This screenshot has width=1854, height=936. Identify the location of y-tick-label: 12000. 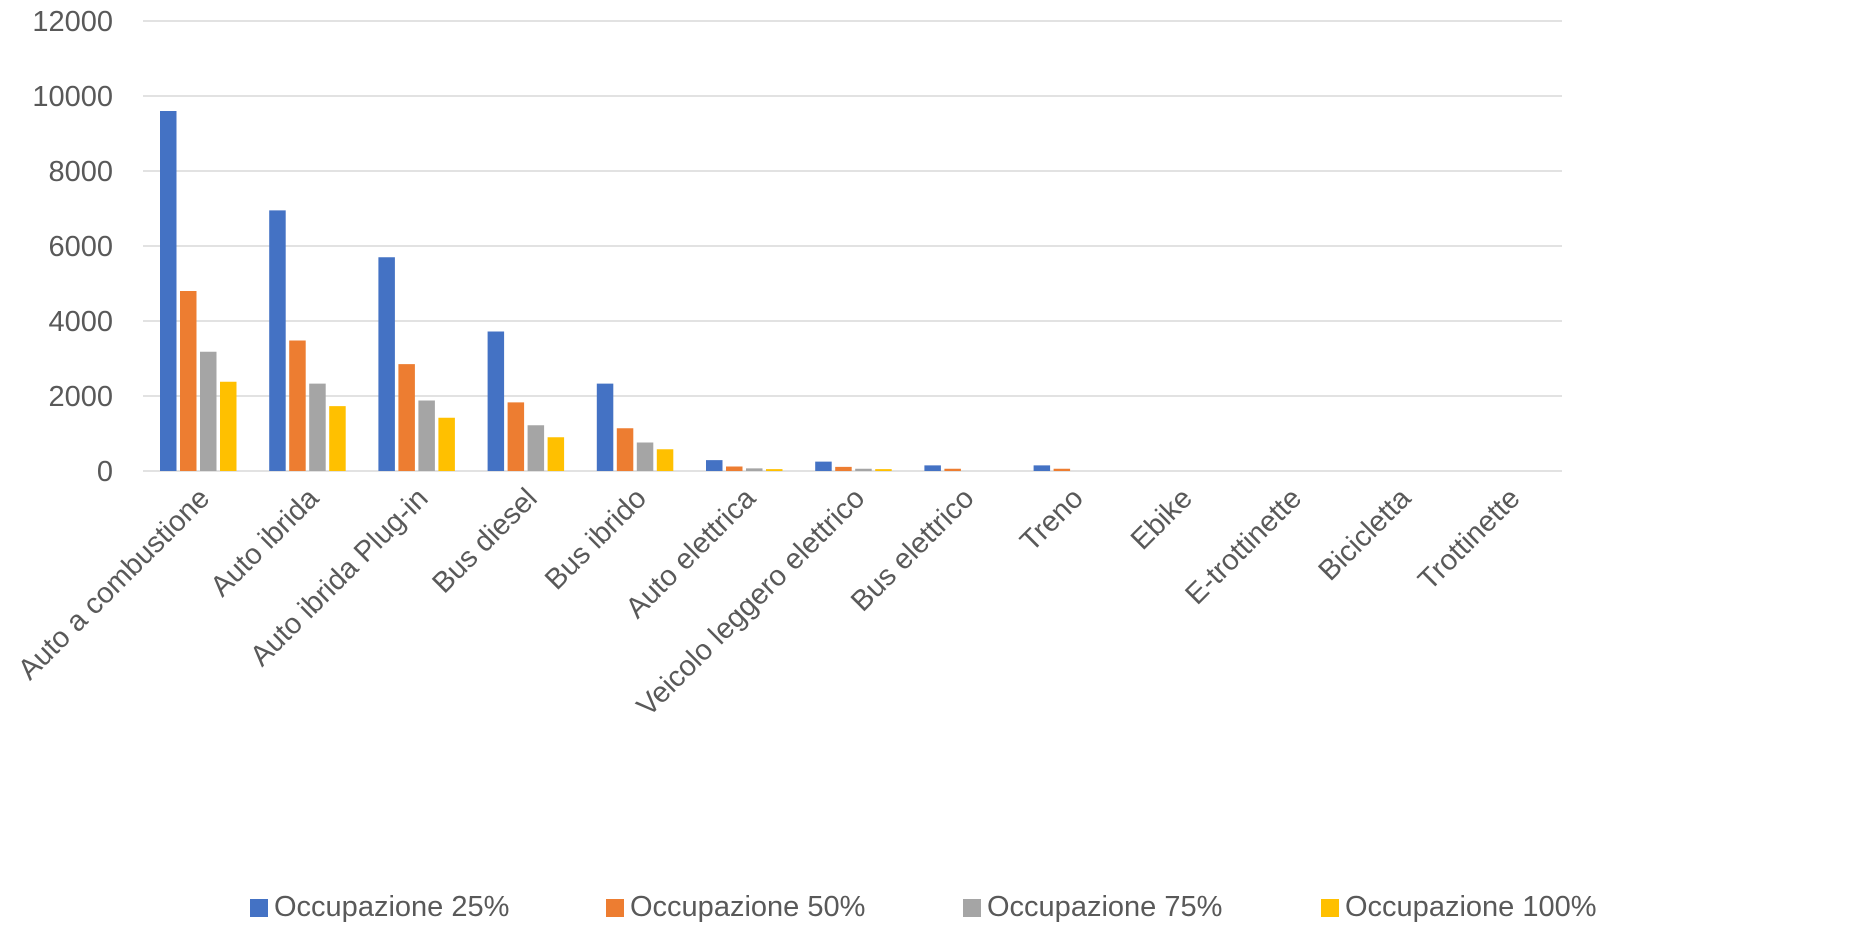
(72, 22).